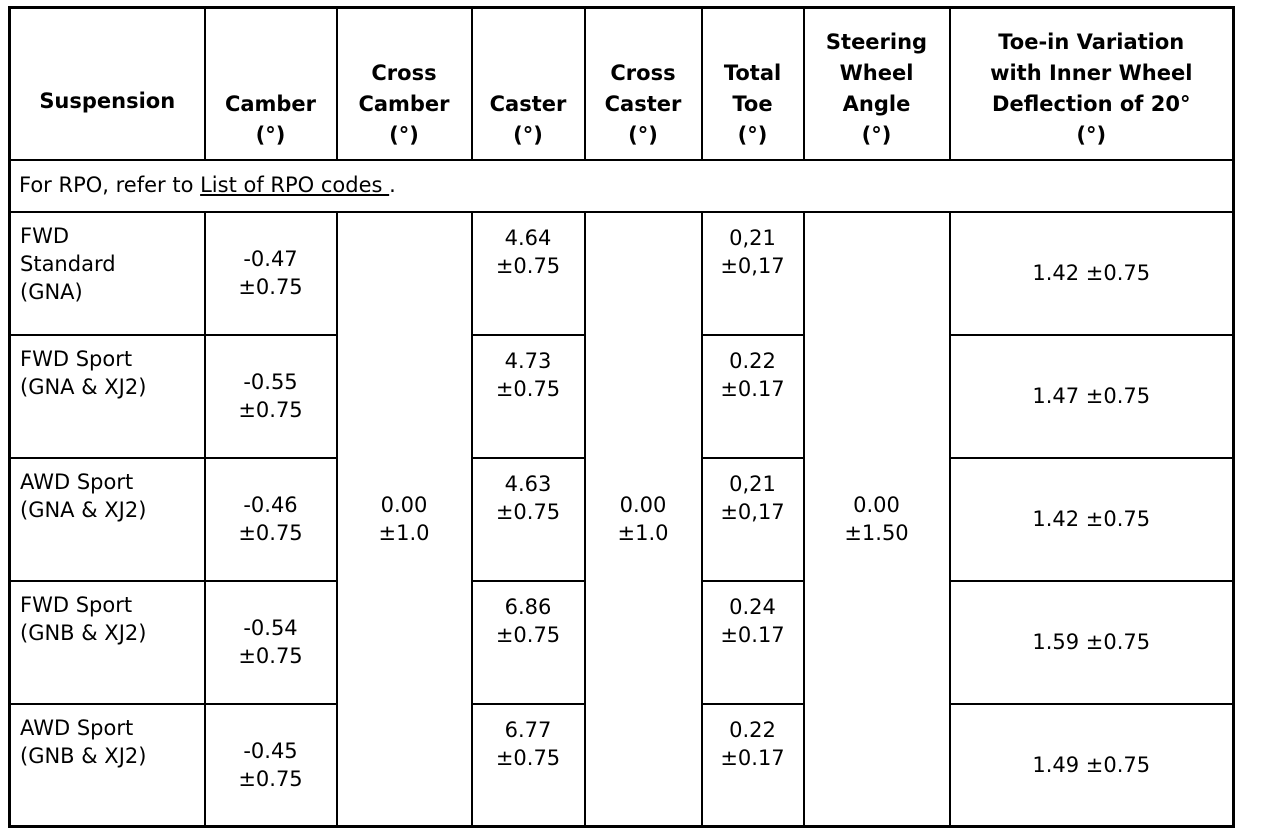  I want to click on cell-suspension: AWD Sport (GNA & XJ2), so click(107, 519).